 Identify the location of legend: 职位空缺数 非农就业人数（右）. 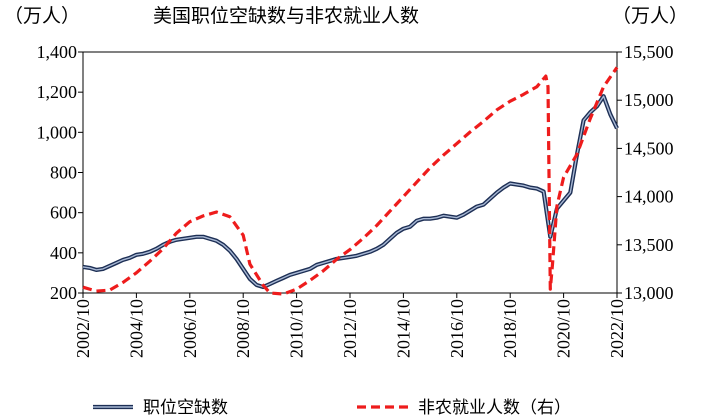
(332, 408).